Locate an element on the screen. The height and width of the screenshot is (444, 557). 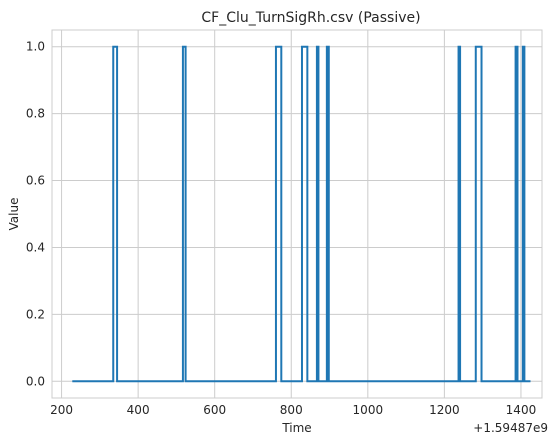
x-tick-label: 400 is located at coordinates (138, 410).